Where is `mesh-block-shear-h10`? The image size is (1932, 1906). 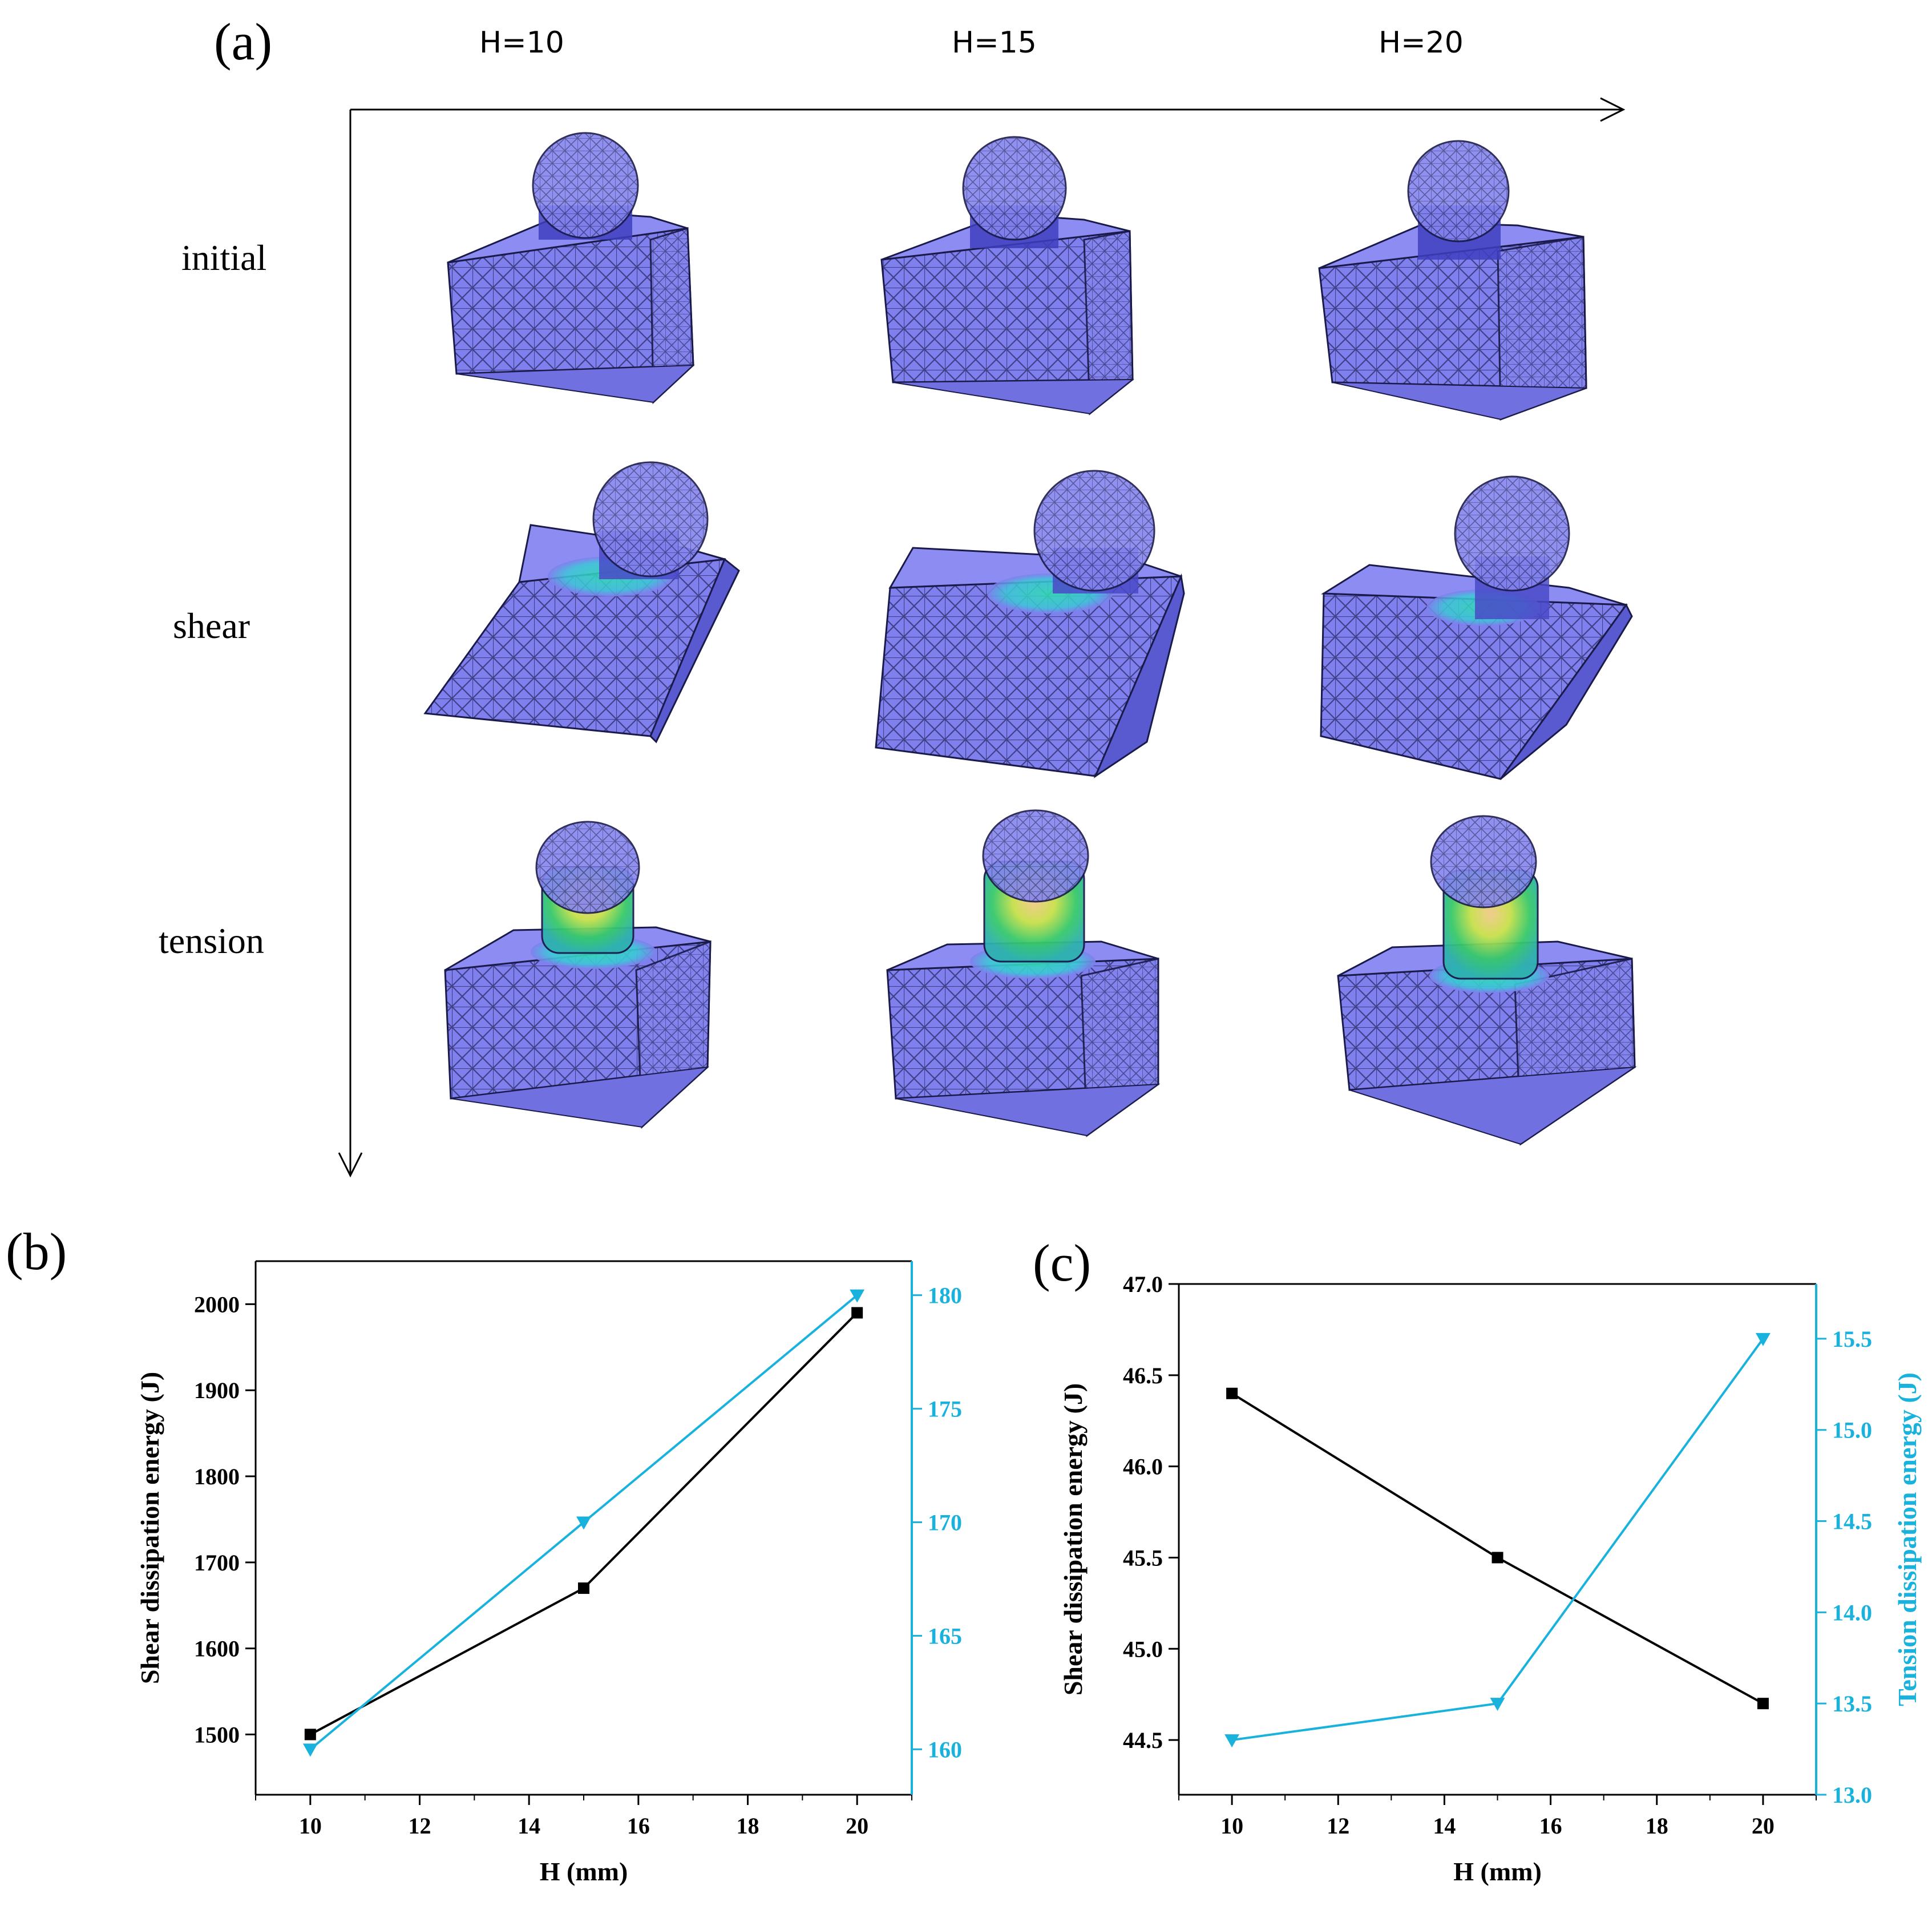
mesh-block-shear-h10 is located at coordinates (581, 602).